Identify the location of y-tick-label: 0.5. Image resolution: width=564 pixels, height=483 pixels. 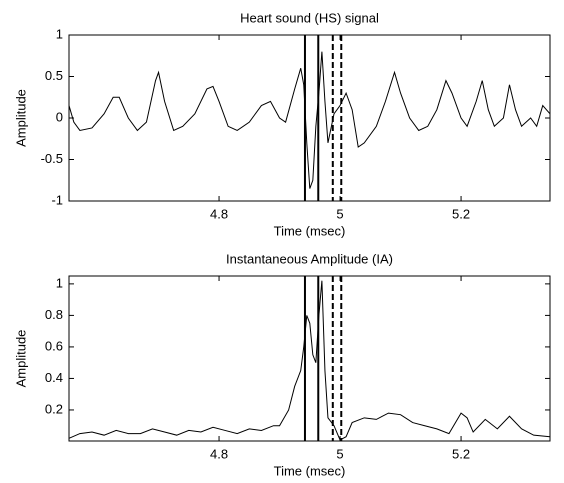
(54, 75).